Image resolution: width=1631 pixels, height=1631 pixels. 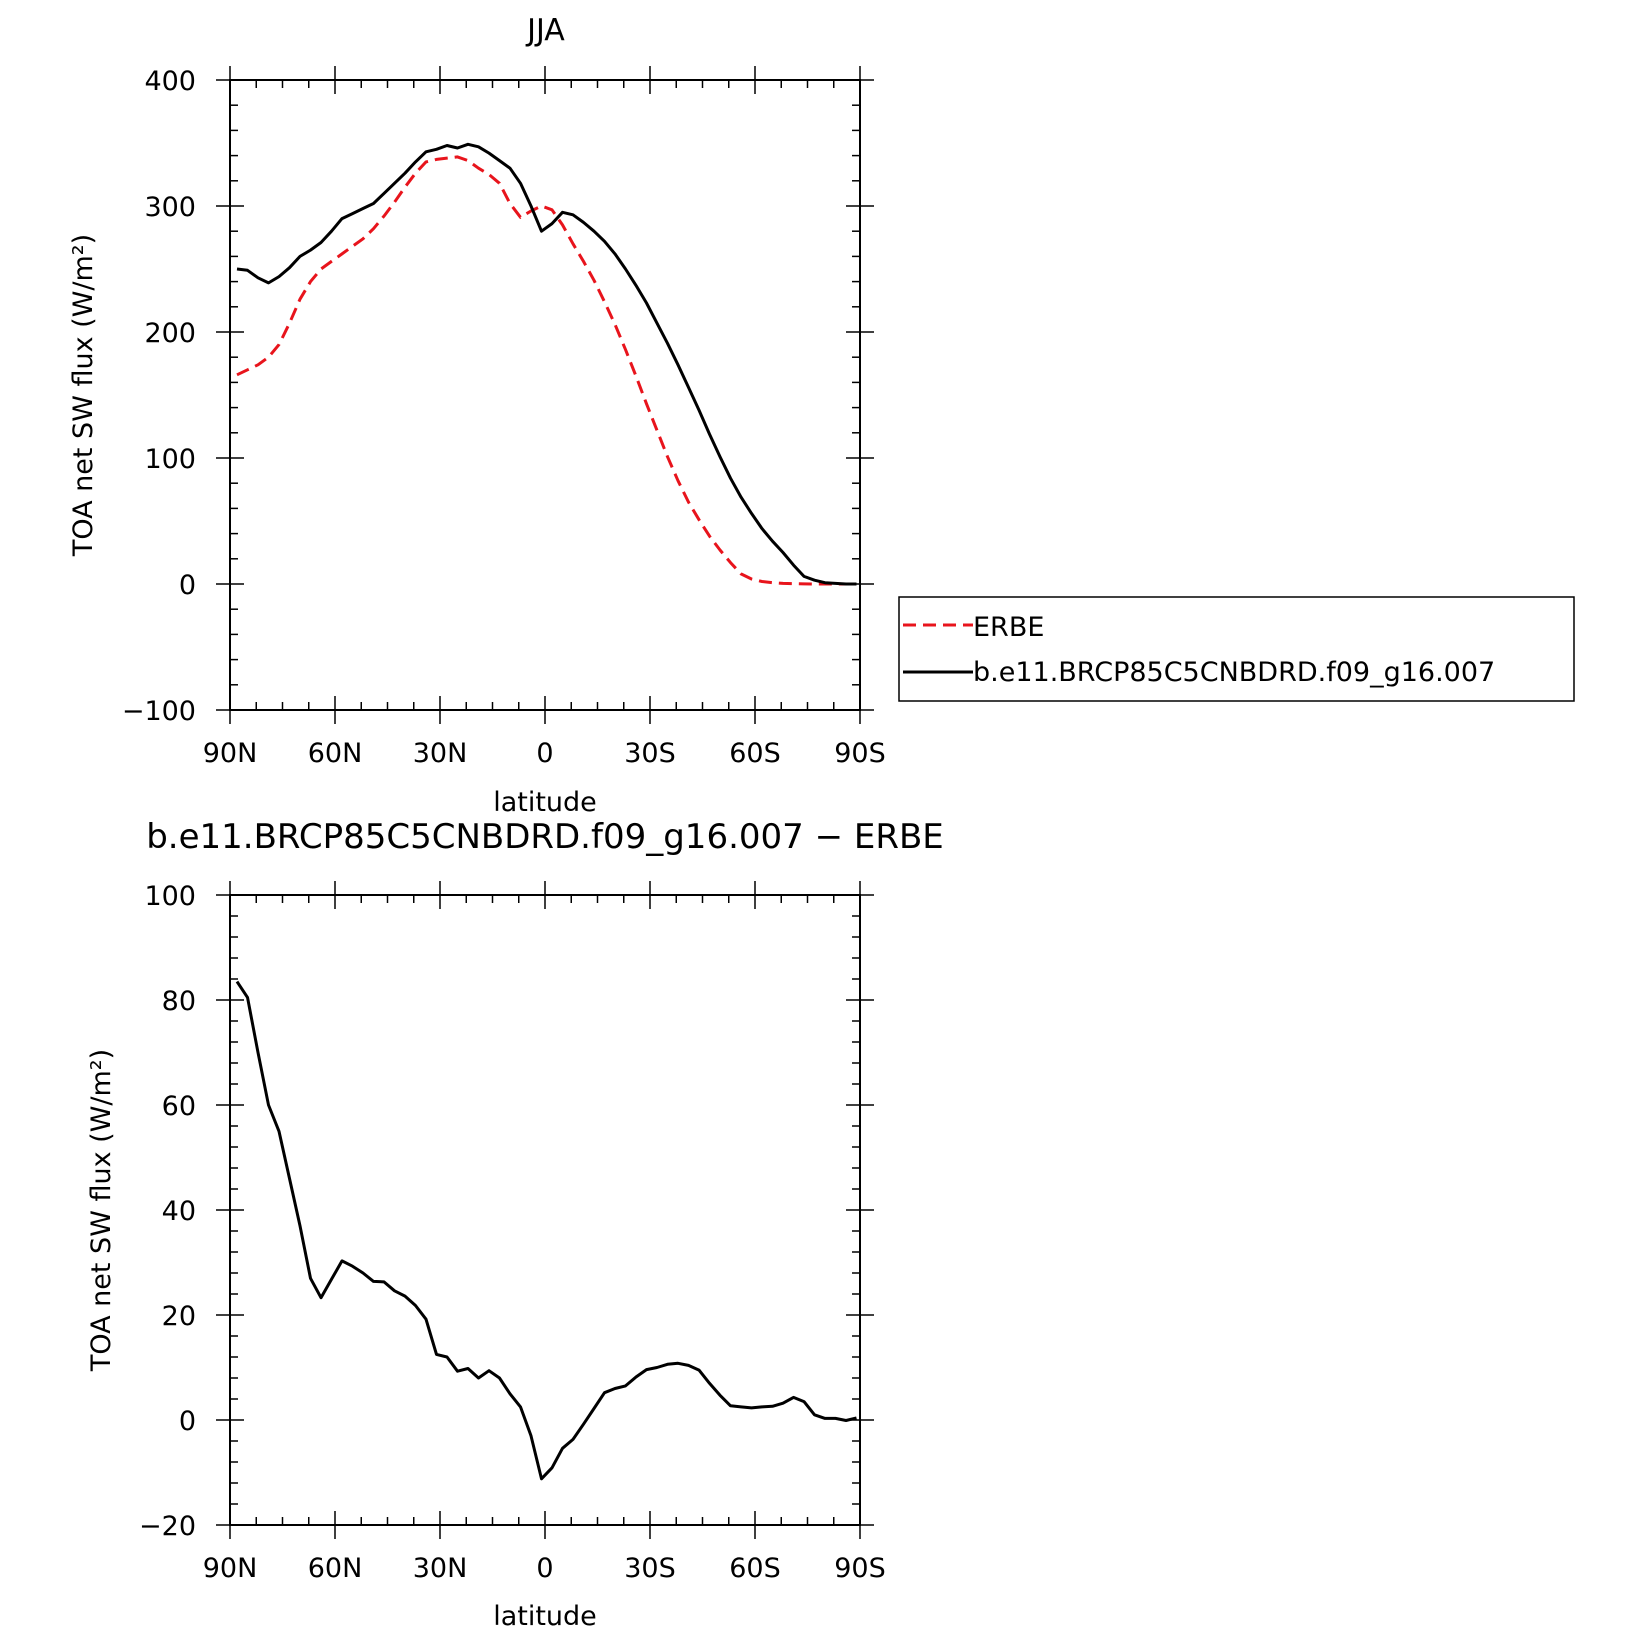 I want to click on y-tick-label: 60, so click(x=179, y=1106).